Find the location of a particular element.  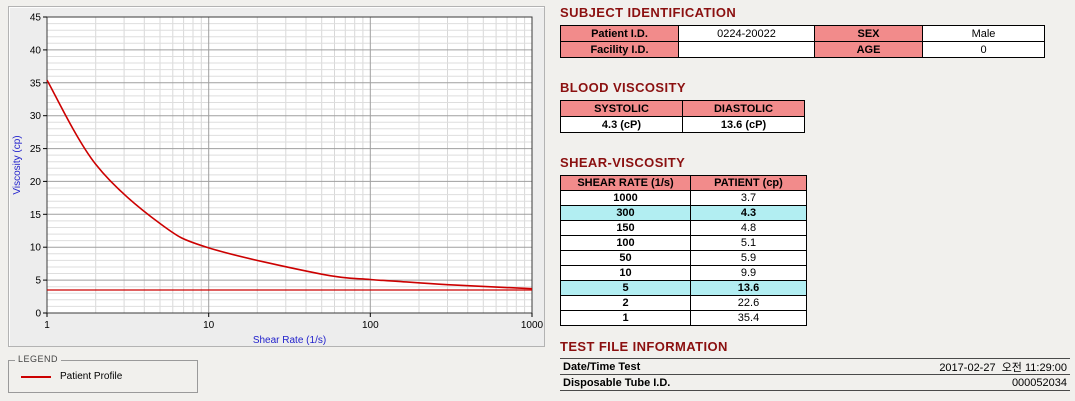

subject-section-title: SUBJECT IDENTIFICATION is located at coordinates (648, 12).